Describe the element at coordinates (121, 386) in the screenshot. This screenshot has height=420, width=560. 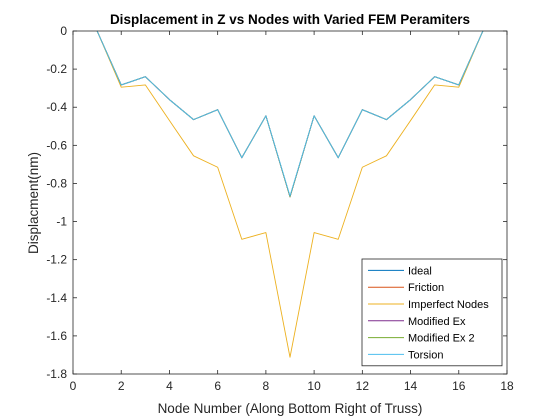
I see `x-tick-label: 2` at that location.